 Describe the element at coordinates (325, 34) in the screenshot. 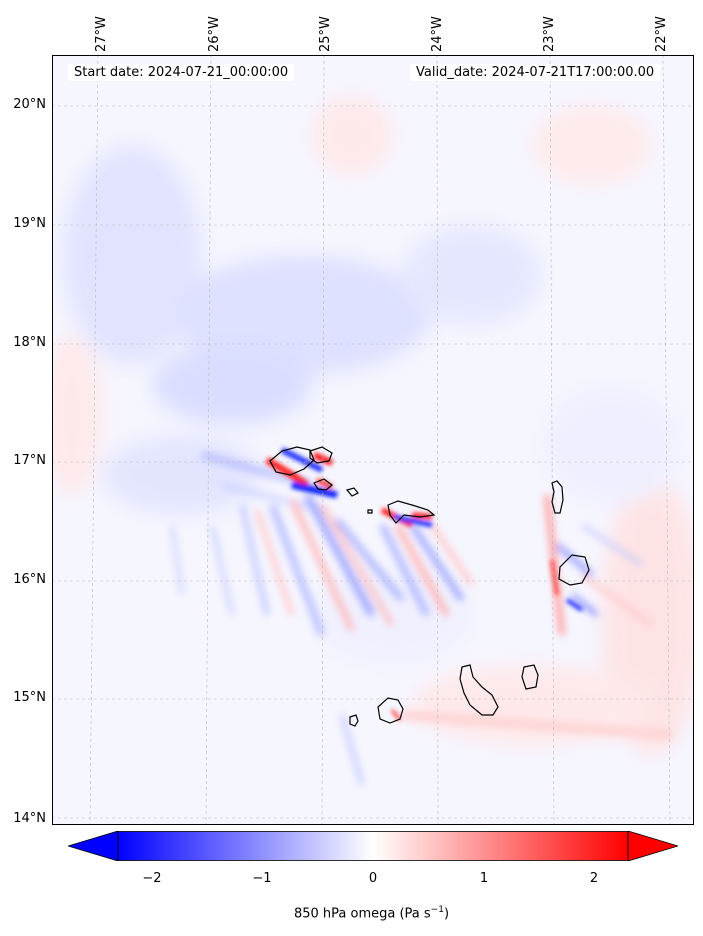

I see `lon-tick-25w: 25°W` at that location.